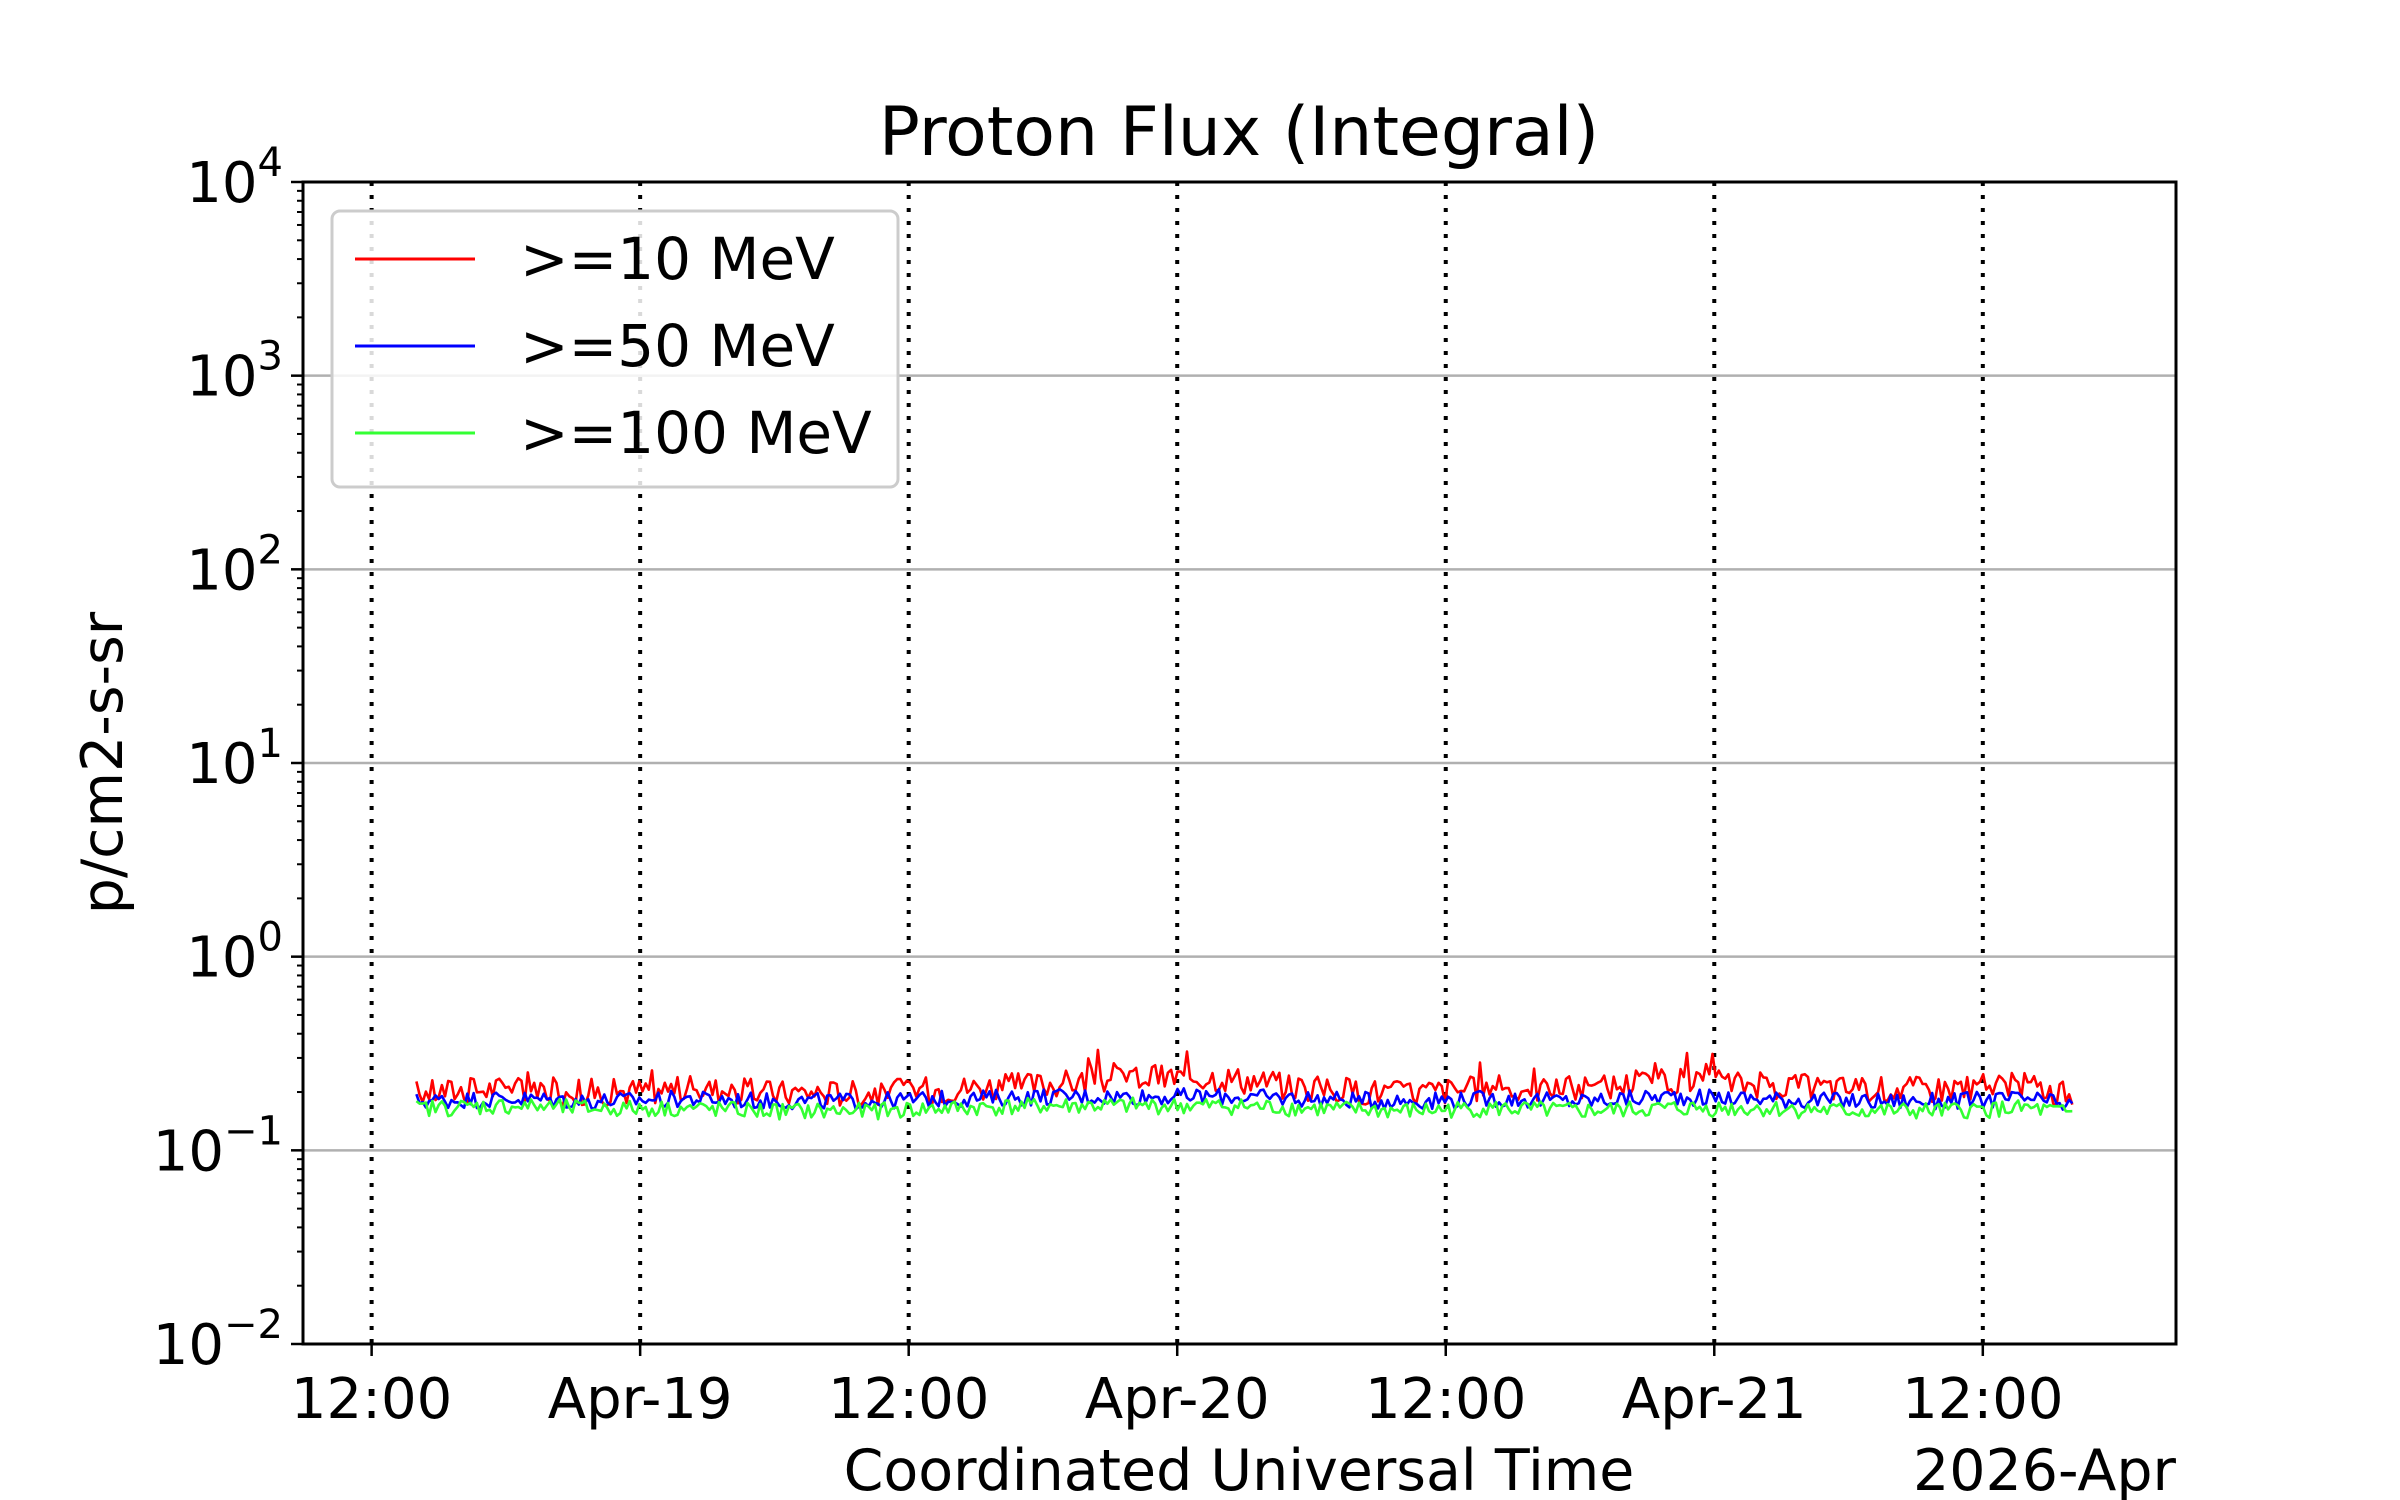 This screenshot has height=1500, width=2400. I want to click on y-tick-label: 10³, so click(234, 372).